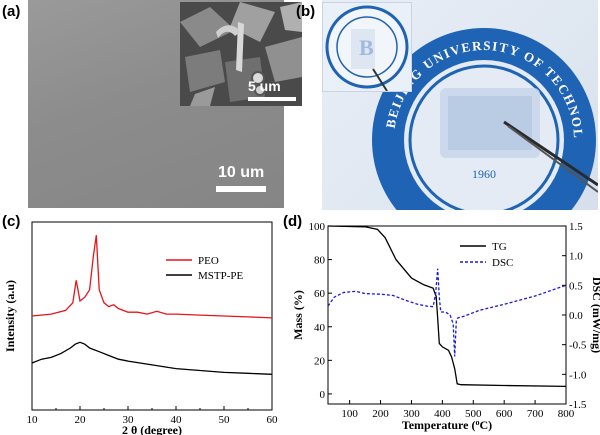 This screenshot has width=600, height=435. I want to click on x-tick-label: 60, so click(273, 420).